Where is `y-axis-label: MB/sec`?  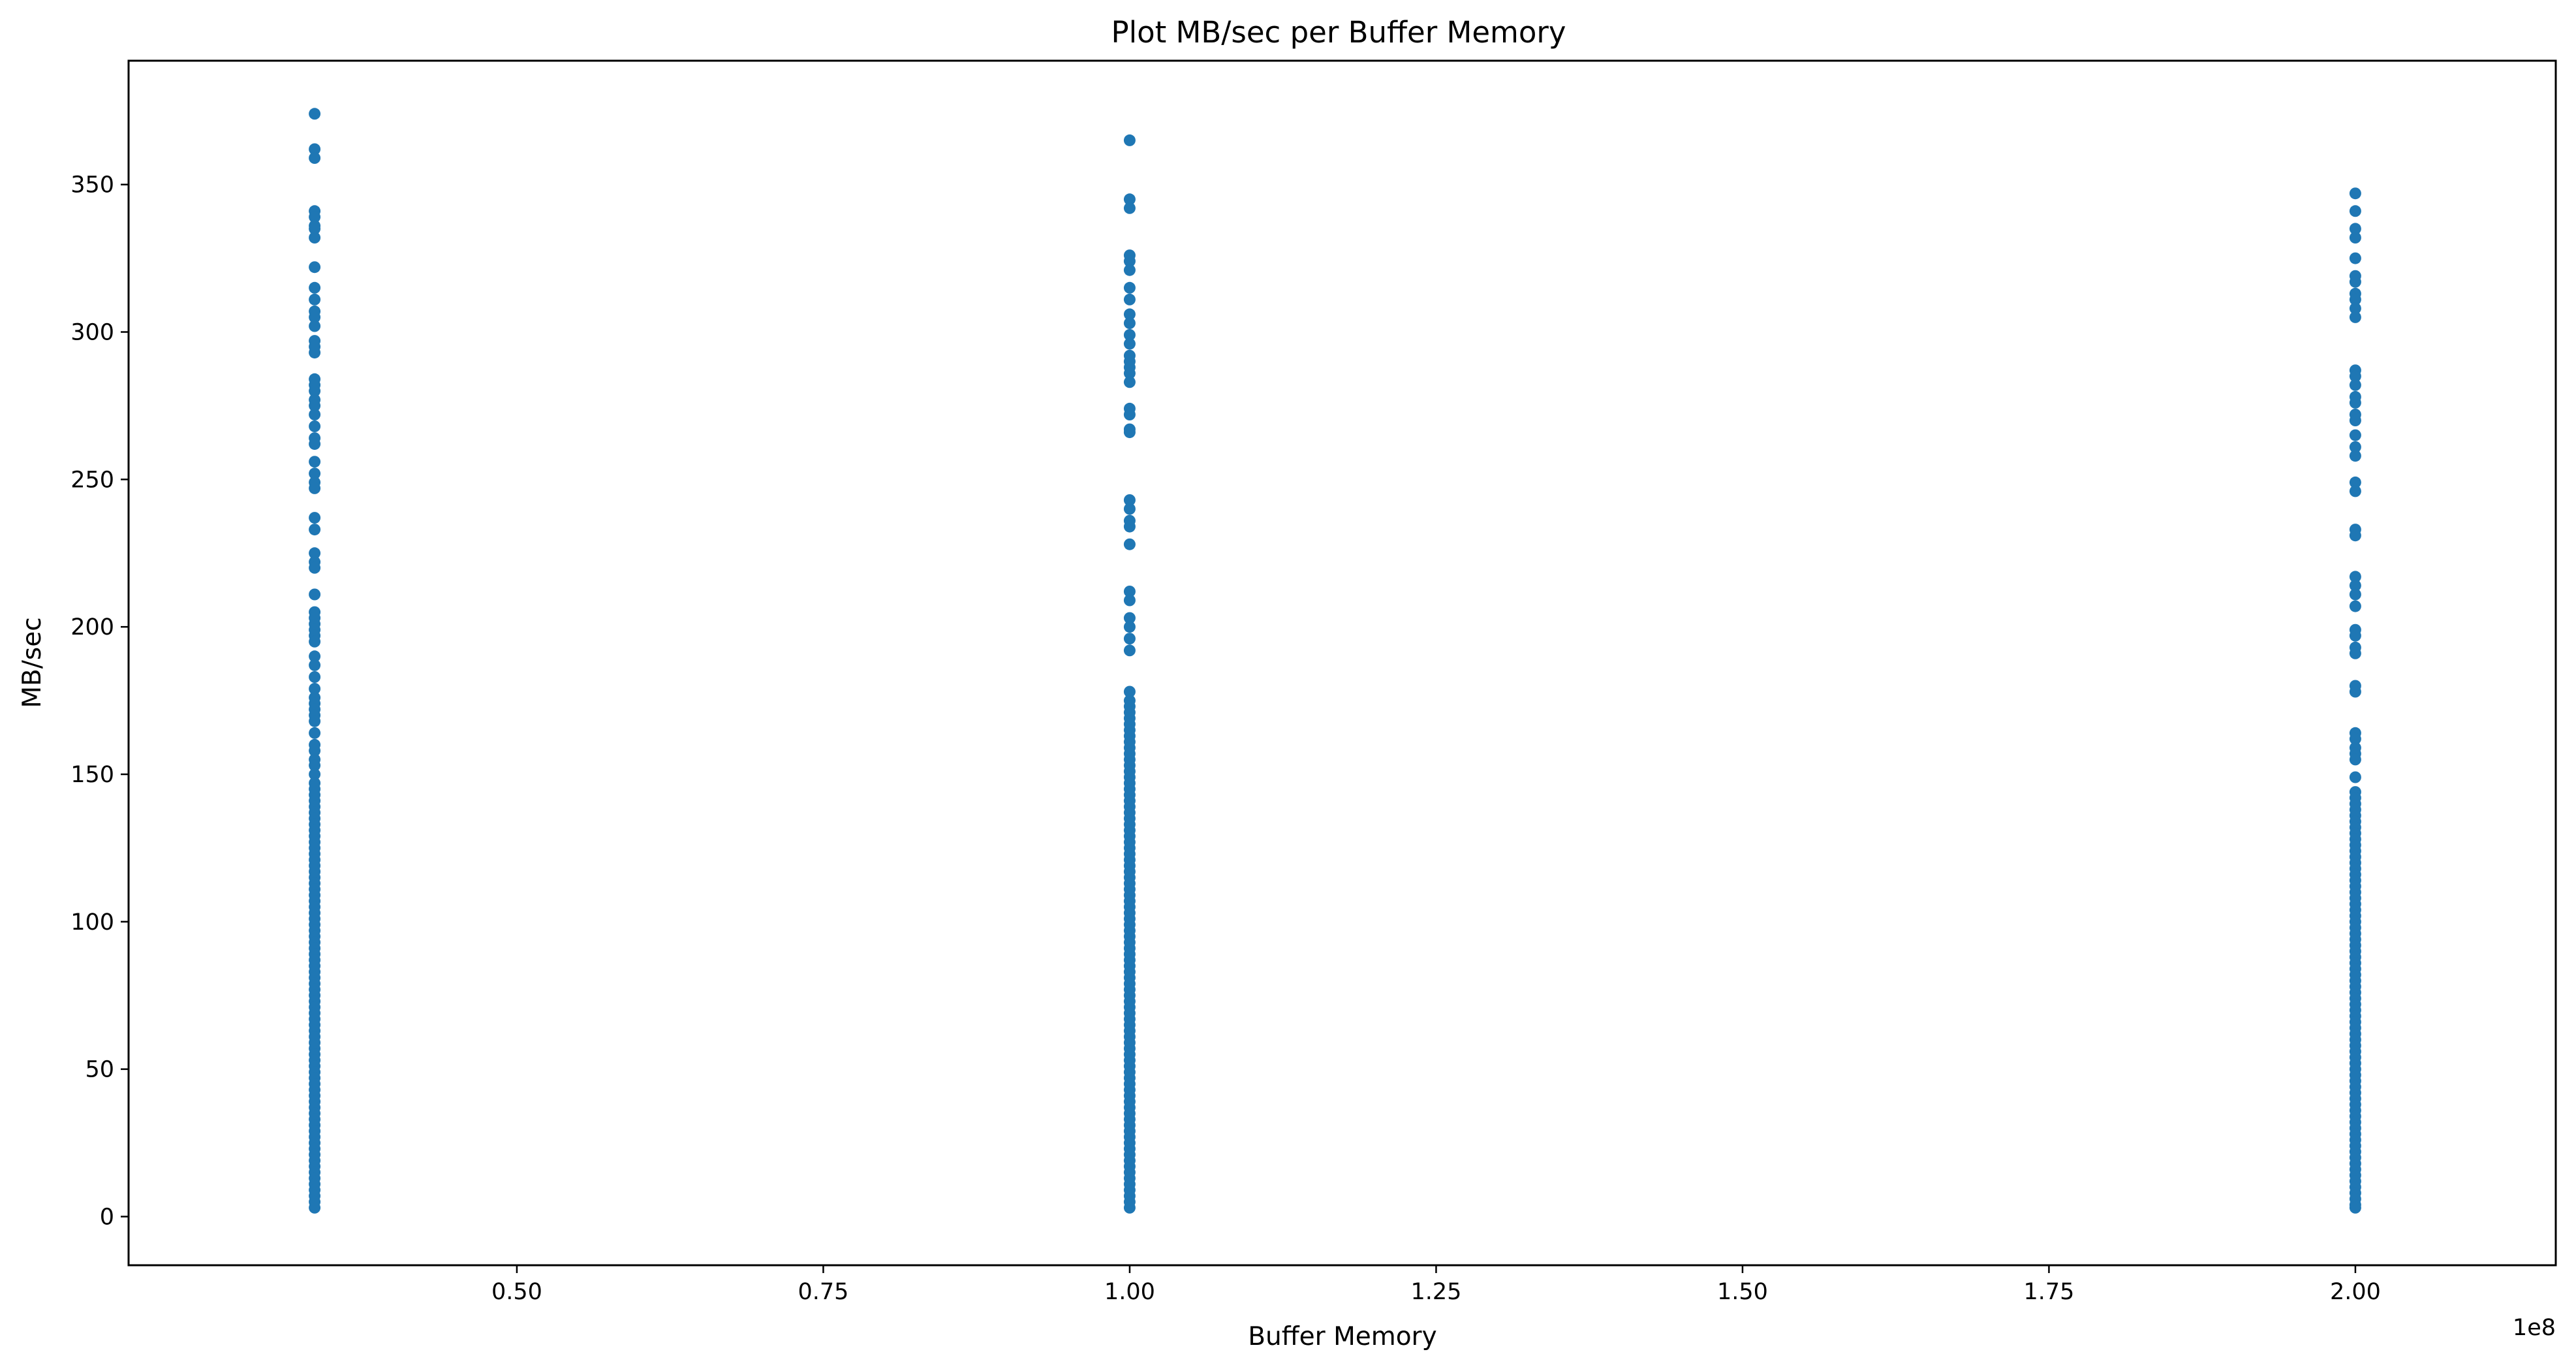
y-axis-label: MB/sec is located at coordinates (32, 662).